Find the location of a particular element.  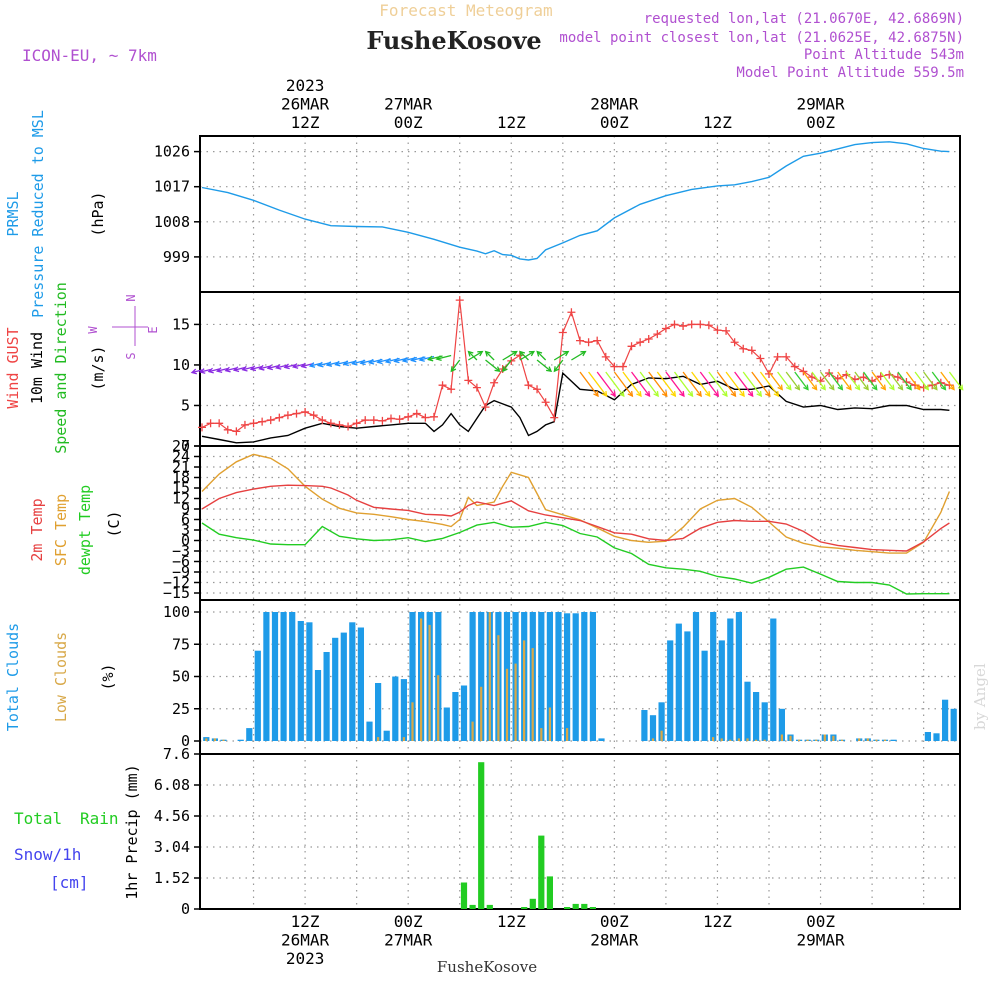

top-time-label: 00Z is located at coordinates (408, 122).